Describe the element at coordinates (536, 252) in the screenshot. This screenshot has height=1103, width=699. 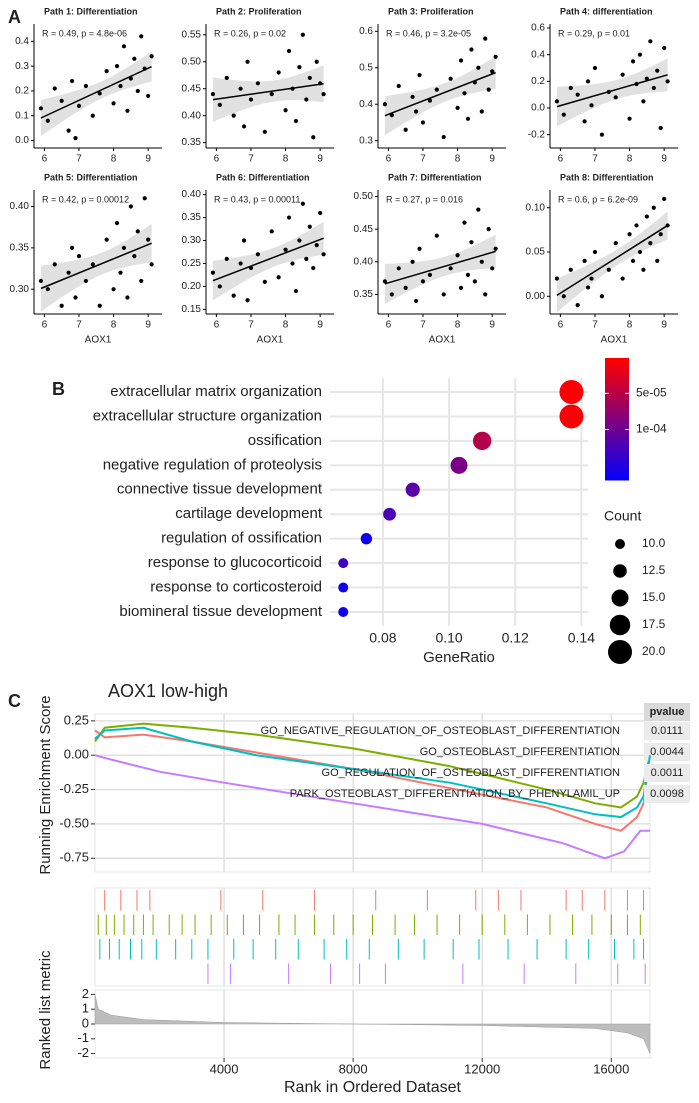
I see `y-tick-label: 0.05` at that location.